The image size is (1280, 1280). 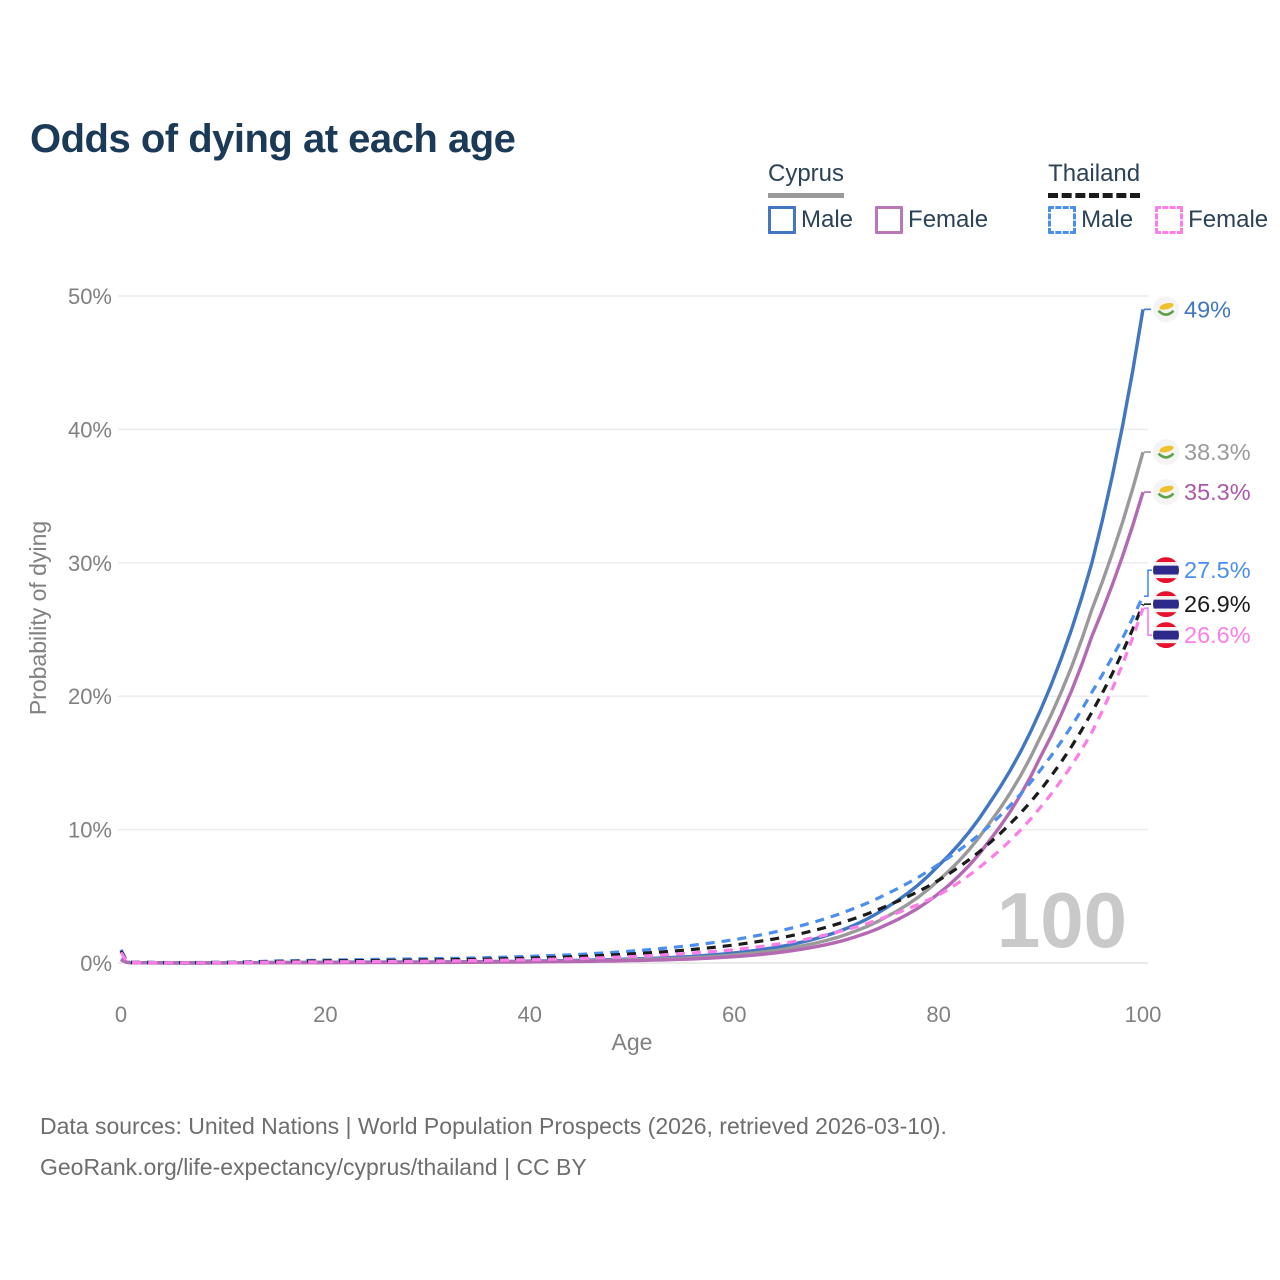 I want to click on y-axis-title: Probability of dying, so click(x=38, y=618).